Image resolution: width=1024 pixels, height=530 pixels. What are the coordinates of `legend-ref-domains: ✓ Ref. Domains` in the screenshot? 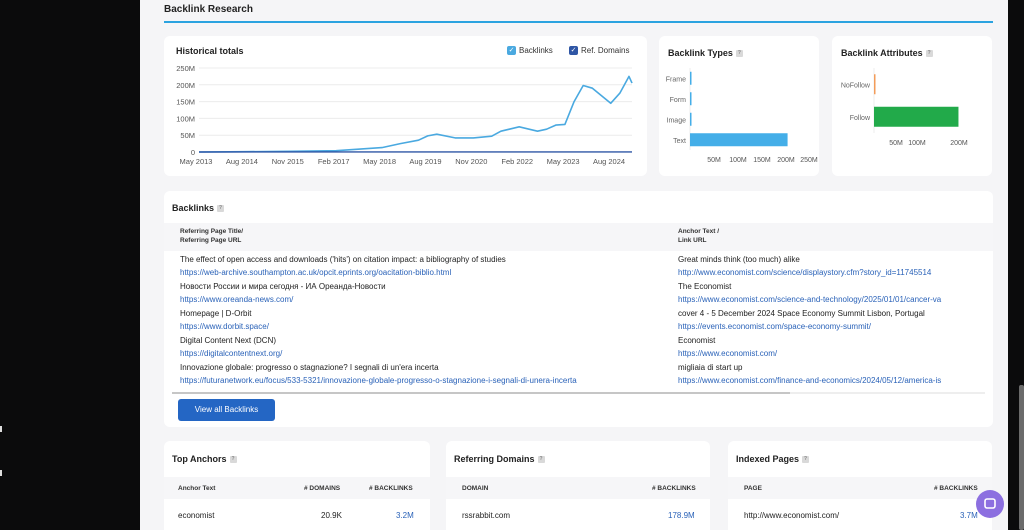 It's located at (599, 51).